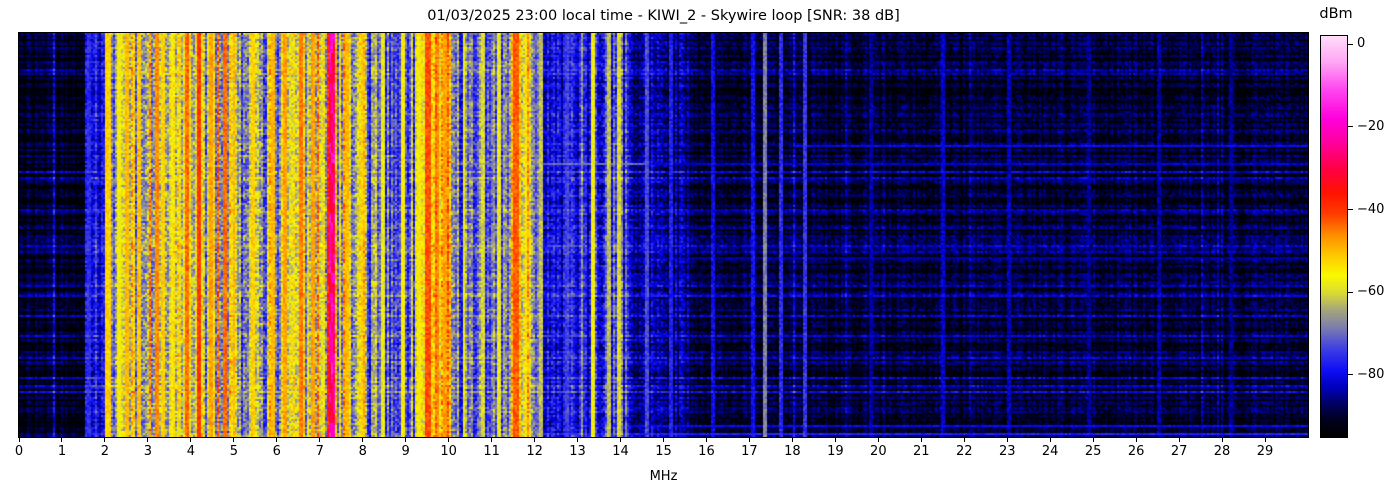 This screenshot has width=1400, height=500. What do you see at coordinates (190, 451) in the screenshot?
I see `x-tick-label: 4` at bounding box center [190, 451].